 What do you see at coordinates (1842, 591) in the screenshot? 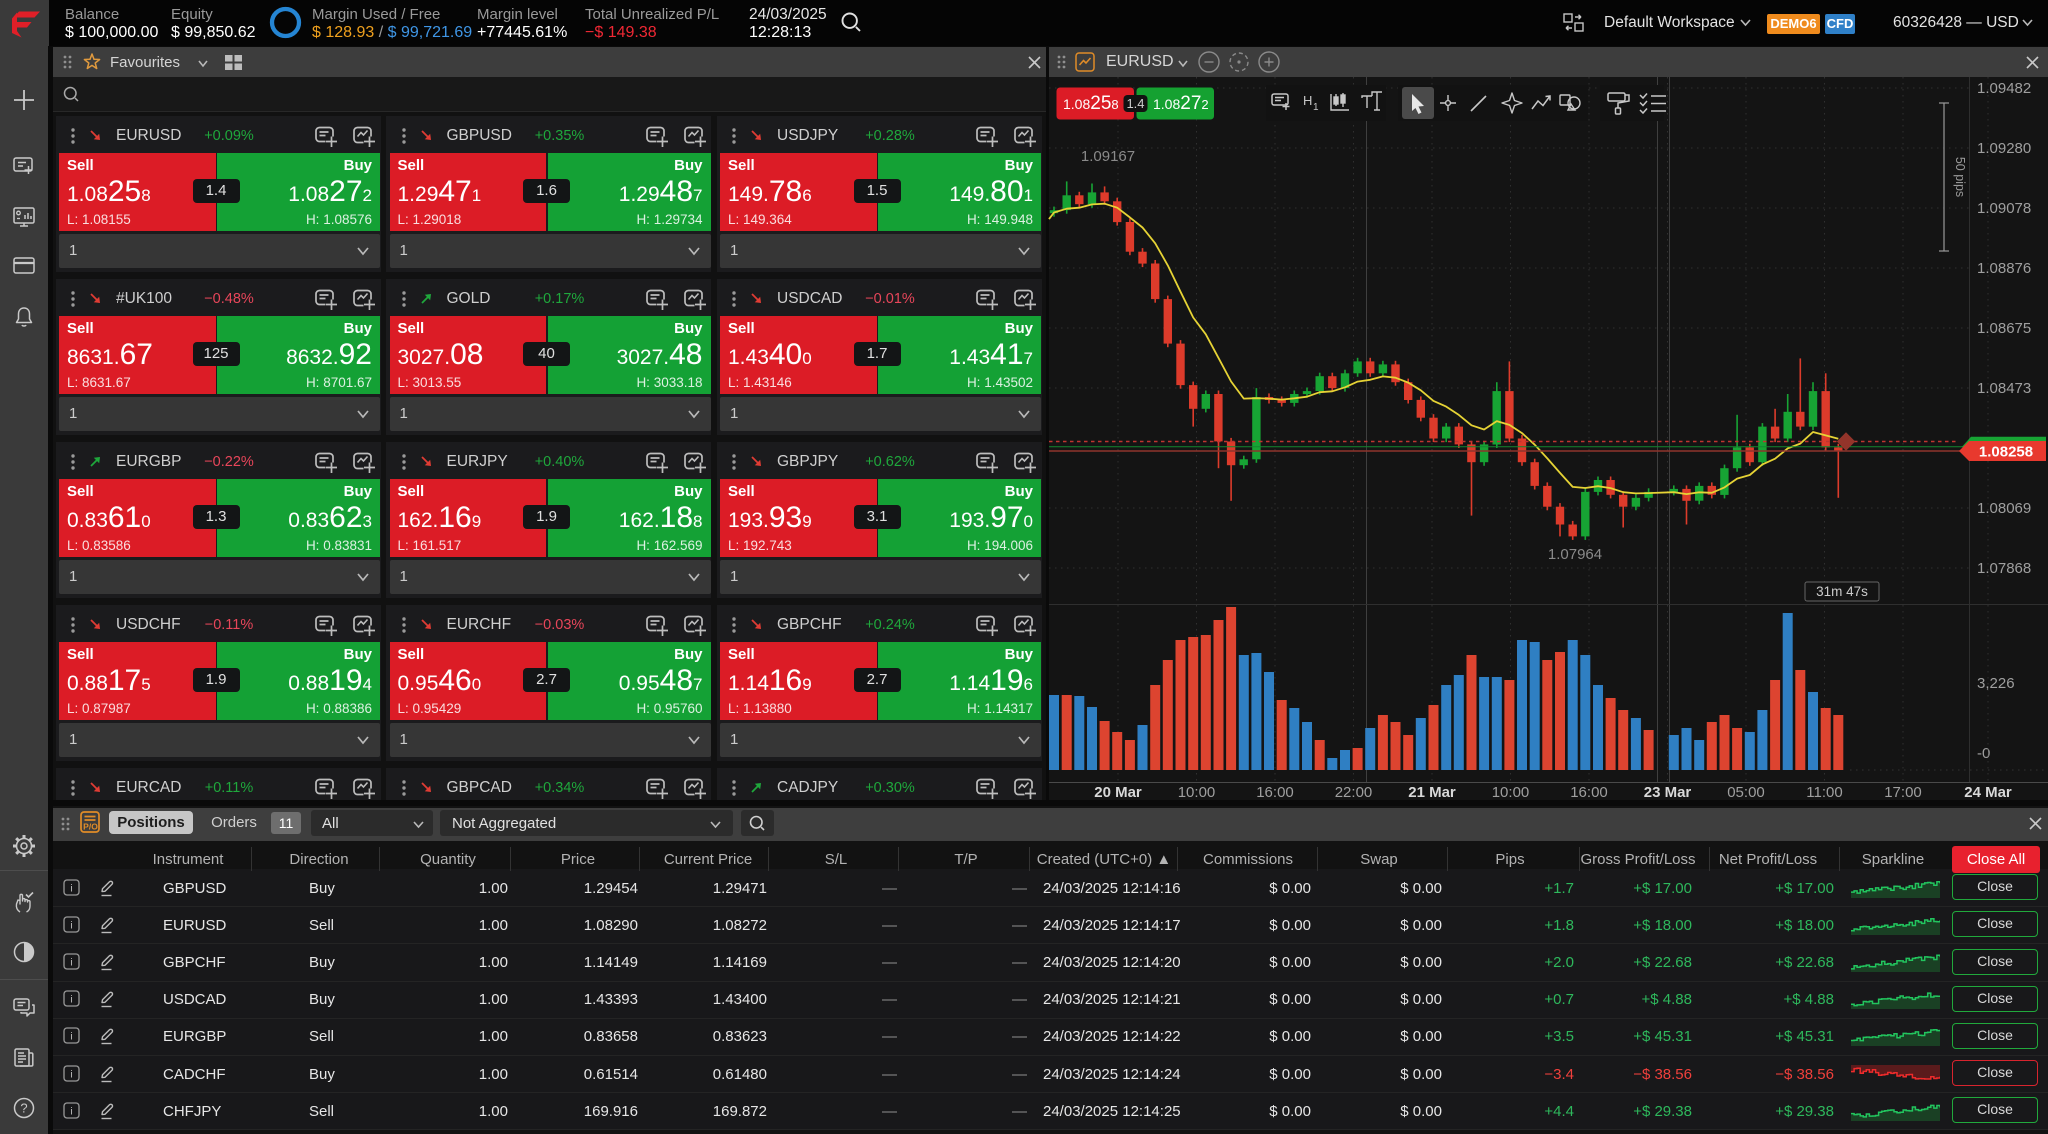
I see `svg-text: 31m 47s` at bounding box center [1842, 591].